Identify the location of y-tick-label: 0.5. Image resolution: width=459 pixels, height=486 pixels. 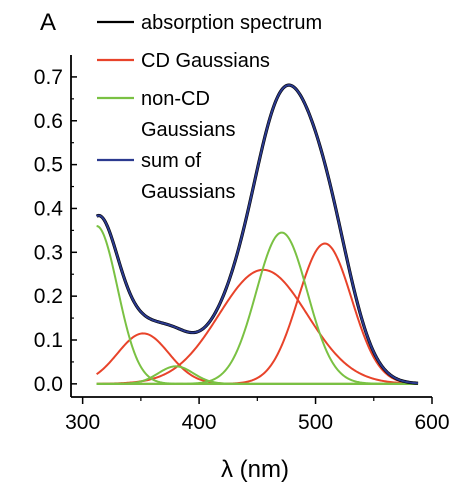
(48, 165).